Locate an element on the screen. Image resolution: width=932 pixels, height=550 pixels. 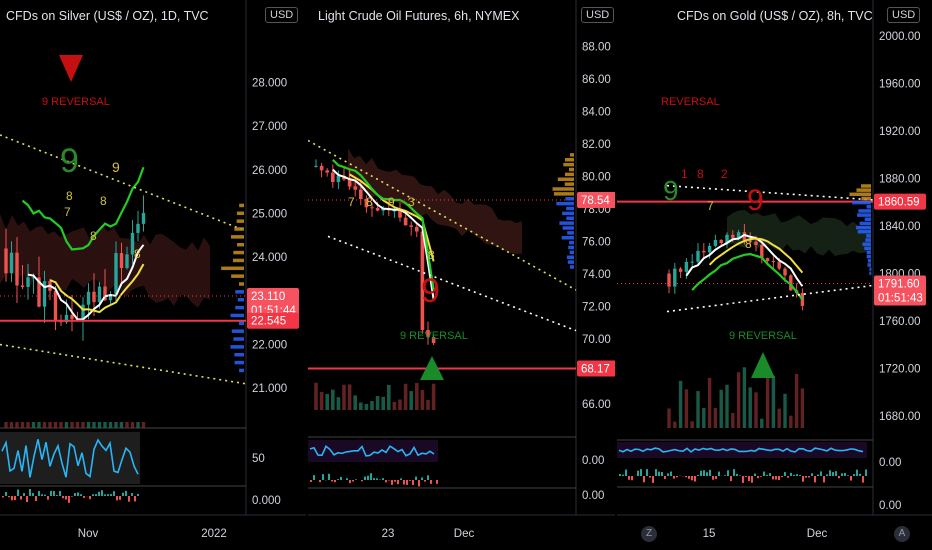
silver-currency-badge: USD is located at coordinates (282, 15).